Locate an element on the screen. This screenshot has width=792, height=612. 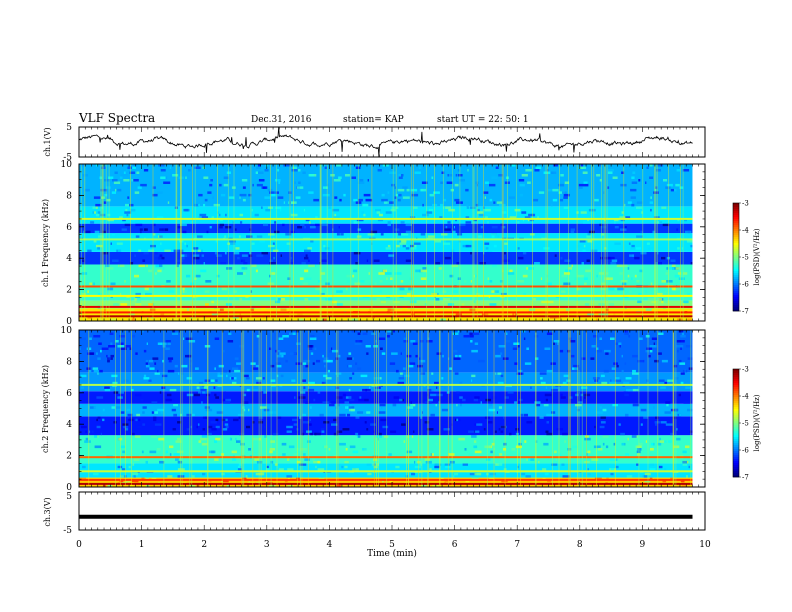
ch3-waveform-ticks is located at coordinates (392, 511).